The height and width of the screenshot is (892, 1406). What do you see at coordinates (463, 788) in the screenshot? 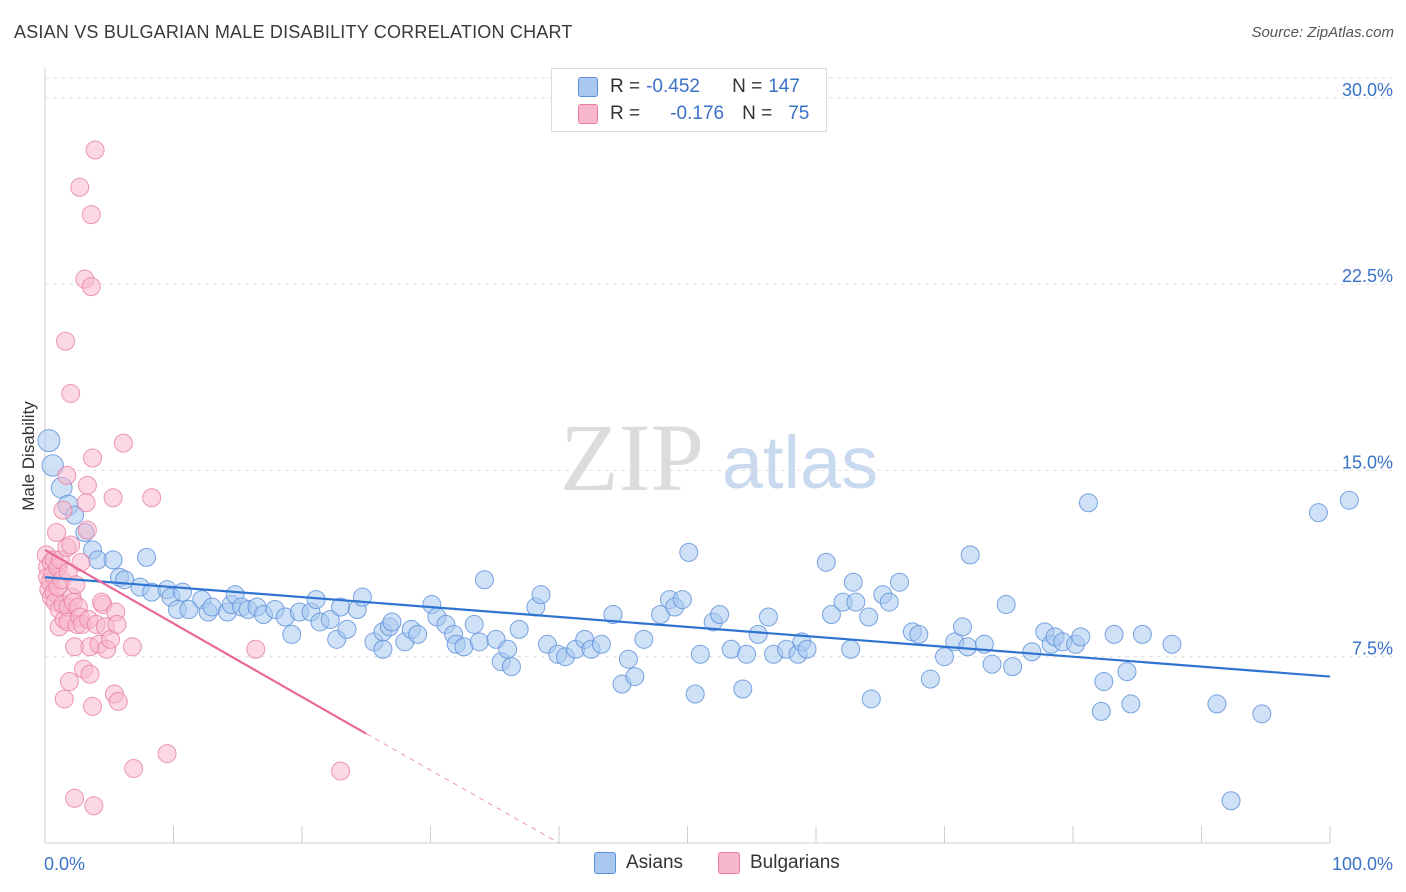
I see `bulgarian-trend-extension` at bounding box center [463, 788].